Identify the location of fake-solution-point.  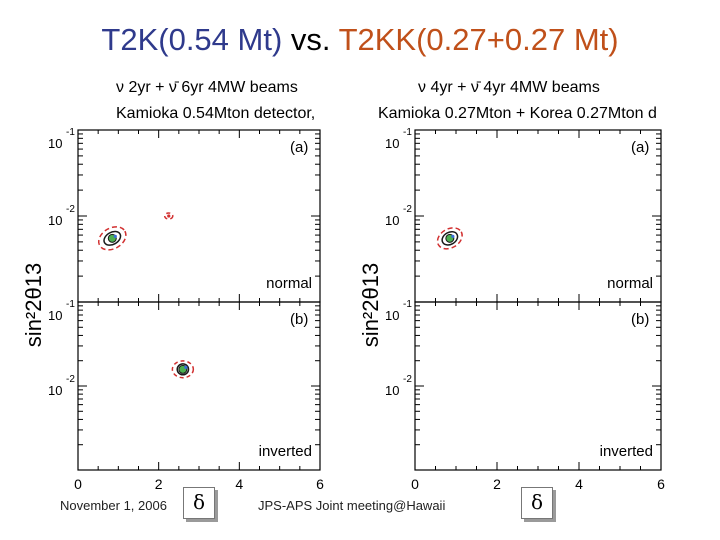
(169, 216).